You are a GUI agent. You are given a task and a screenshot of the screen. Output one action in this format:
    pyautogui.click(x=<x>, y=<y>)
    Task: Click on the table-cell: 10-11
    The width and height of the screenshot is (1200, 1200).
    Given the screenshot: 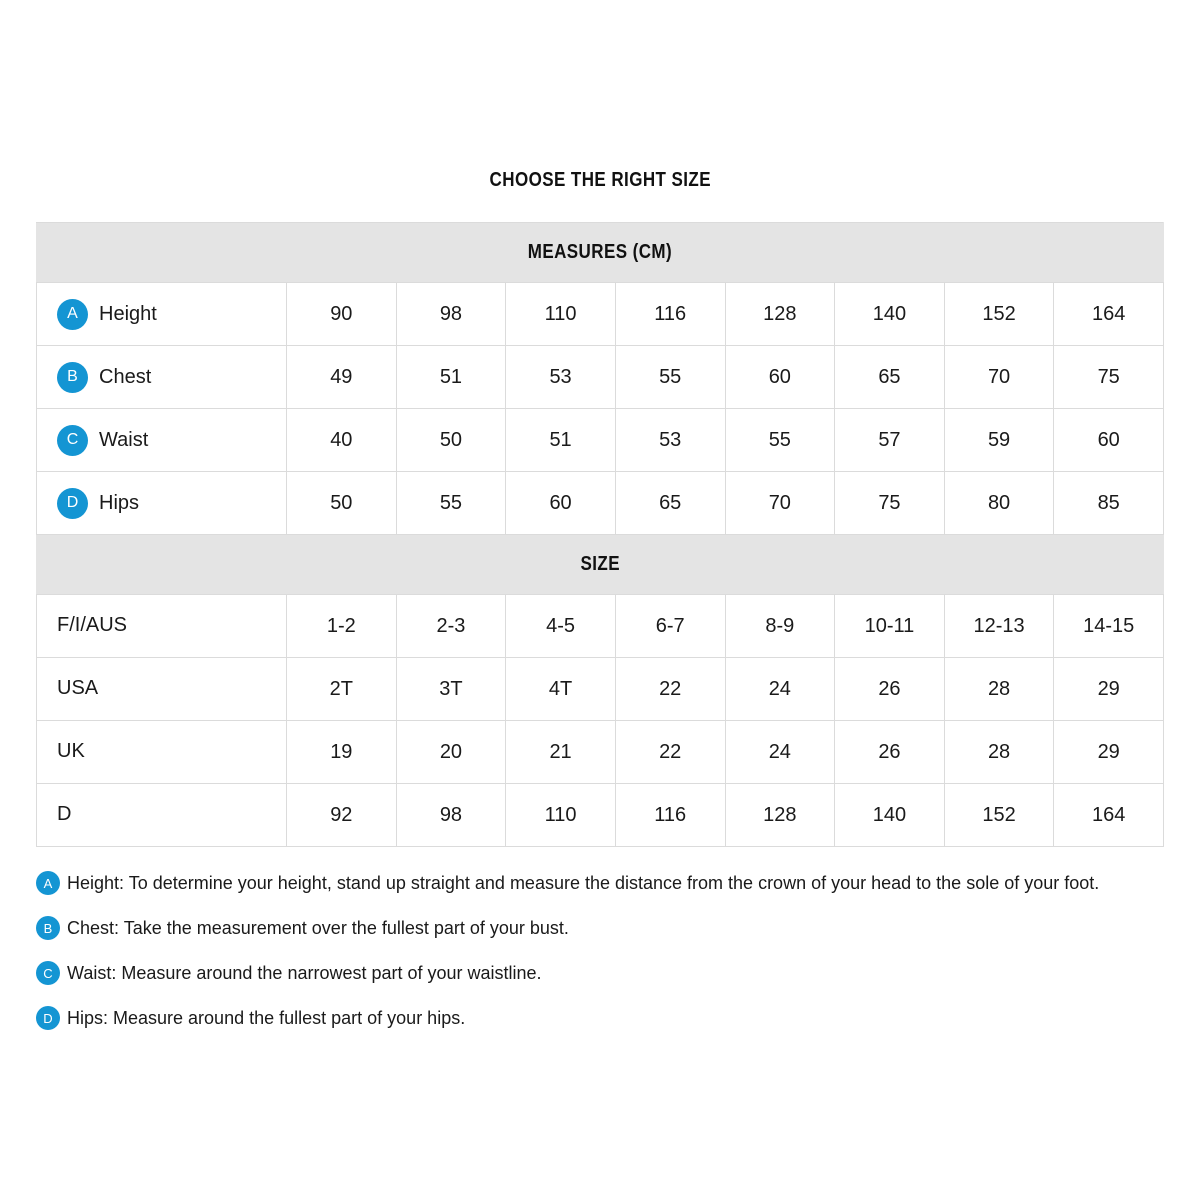 What is the action you would take?
    pyautogui.click(x=889, y=626)
    